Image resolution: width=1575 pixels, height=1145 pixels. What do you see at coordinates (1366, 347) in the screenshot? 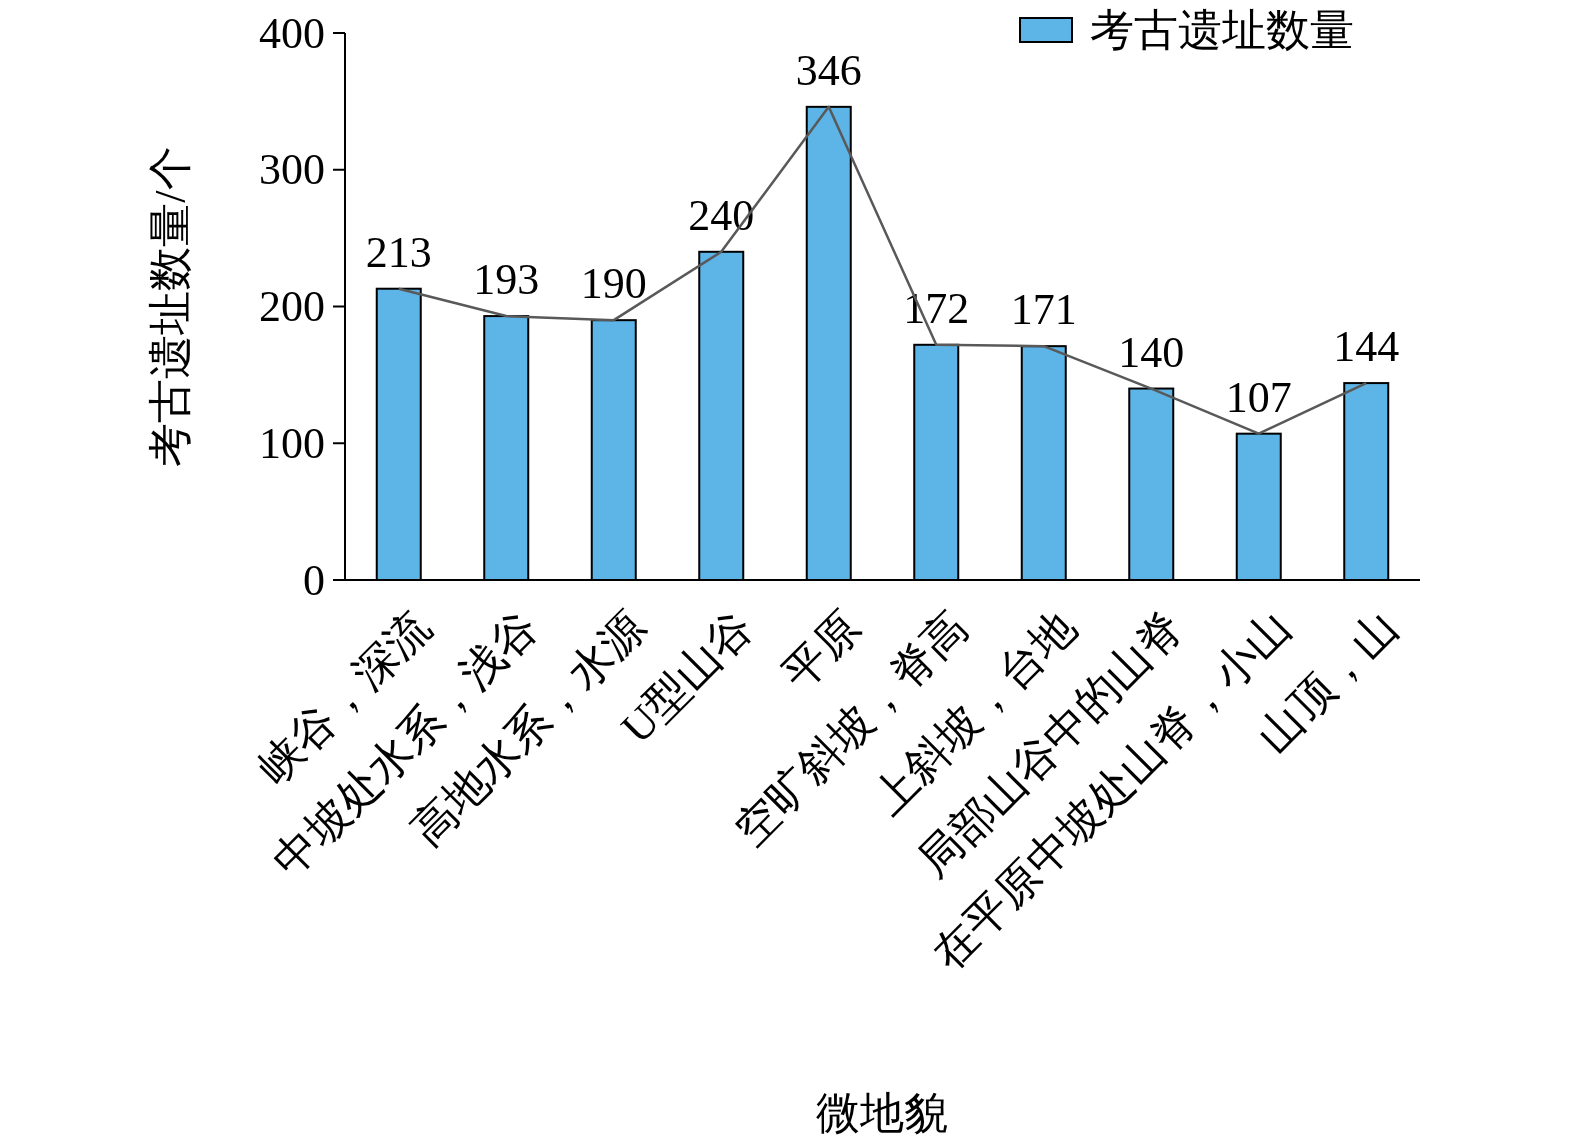
I see `data-label: 144` at bounding box center [1366, 347].